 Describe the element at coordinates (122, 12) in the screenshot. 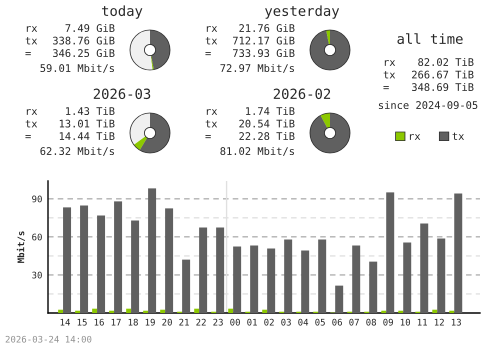

I see `chart-title: today` at that location.